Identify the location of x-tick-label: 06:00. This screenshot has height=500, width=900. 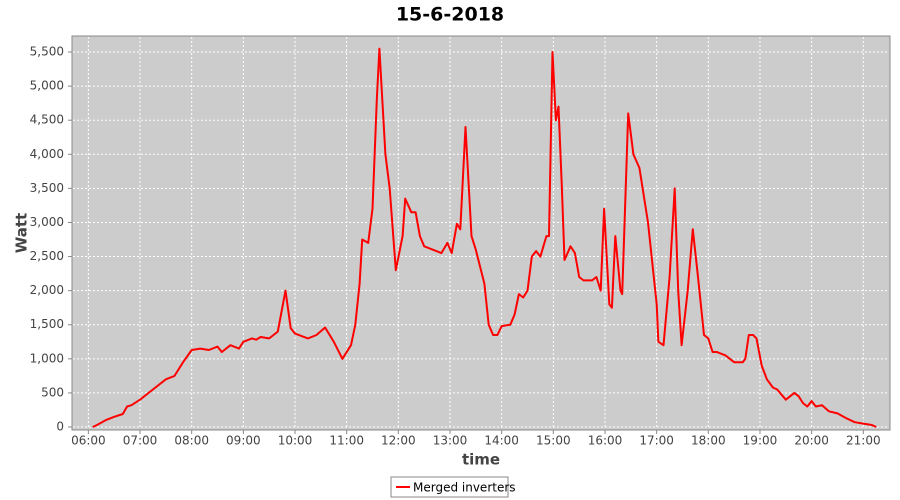
(88, 441).